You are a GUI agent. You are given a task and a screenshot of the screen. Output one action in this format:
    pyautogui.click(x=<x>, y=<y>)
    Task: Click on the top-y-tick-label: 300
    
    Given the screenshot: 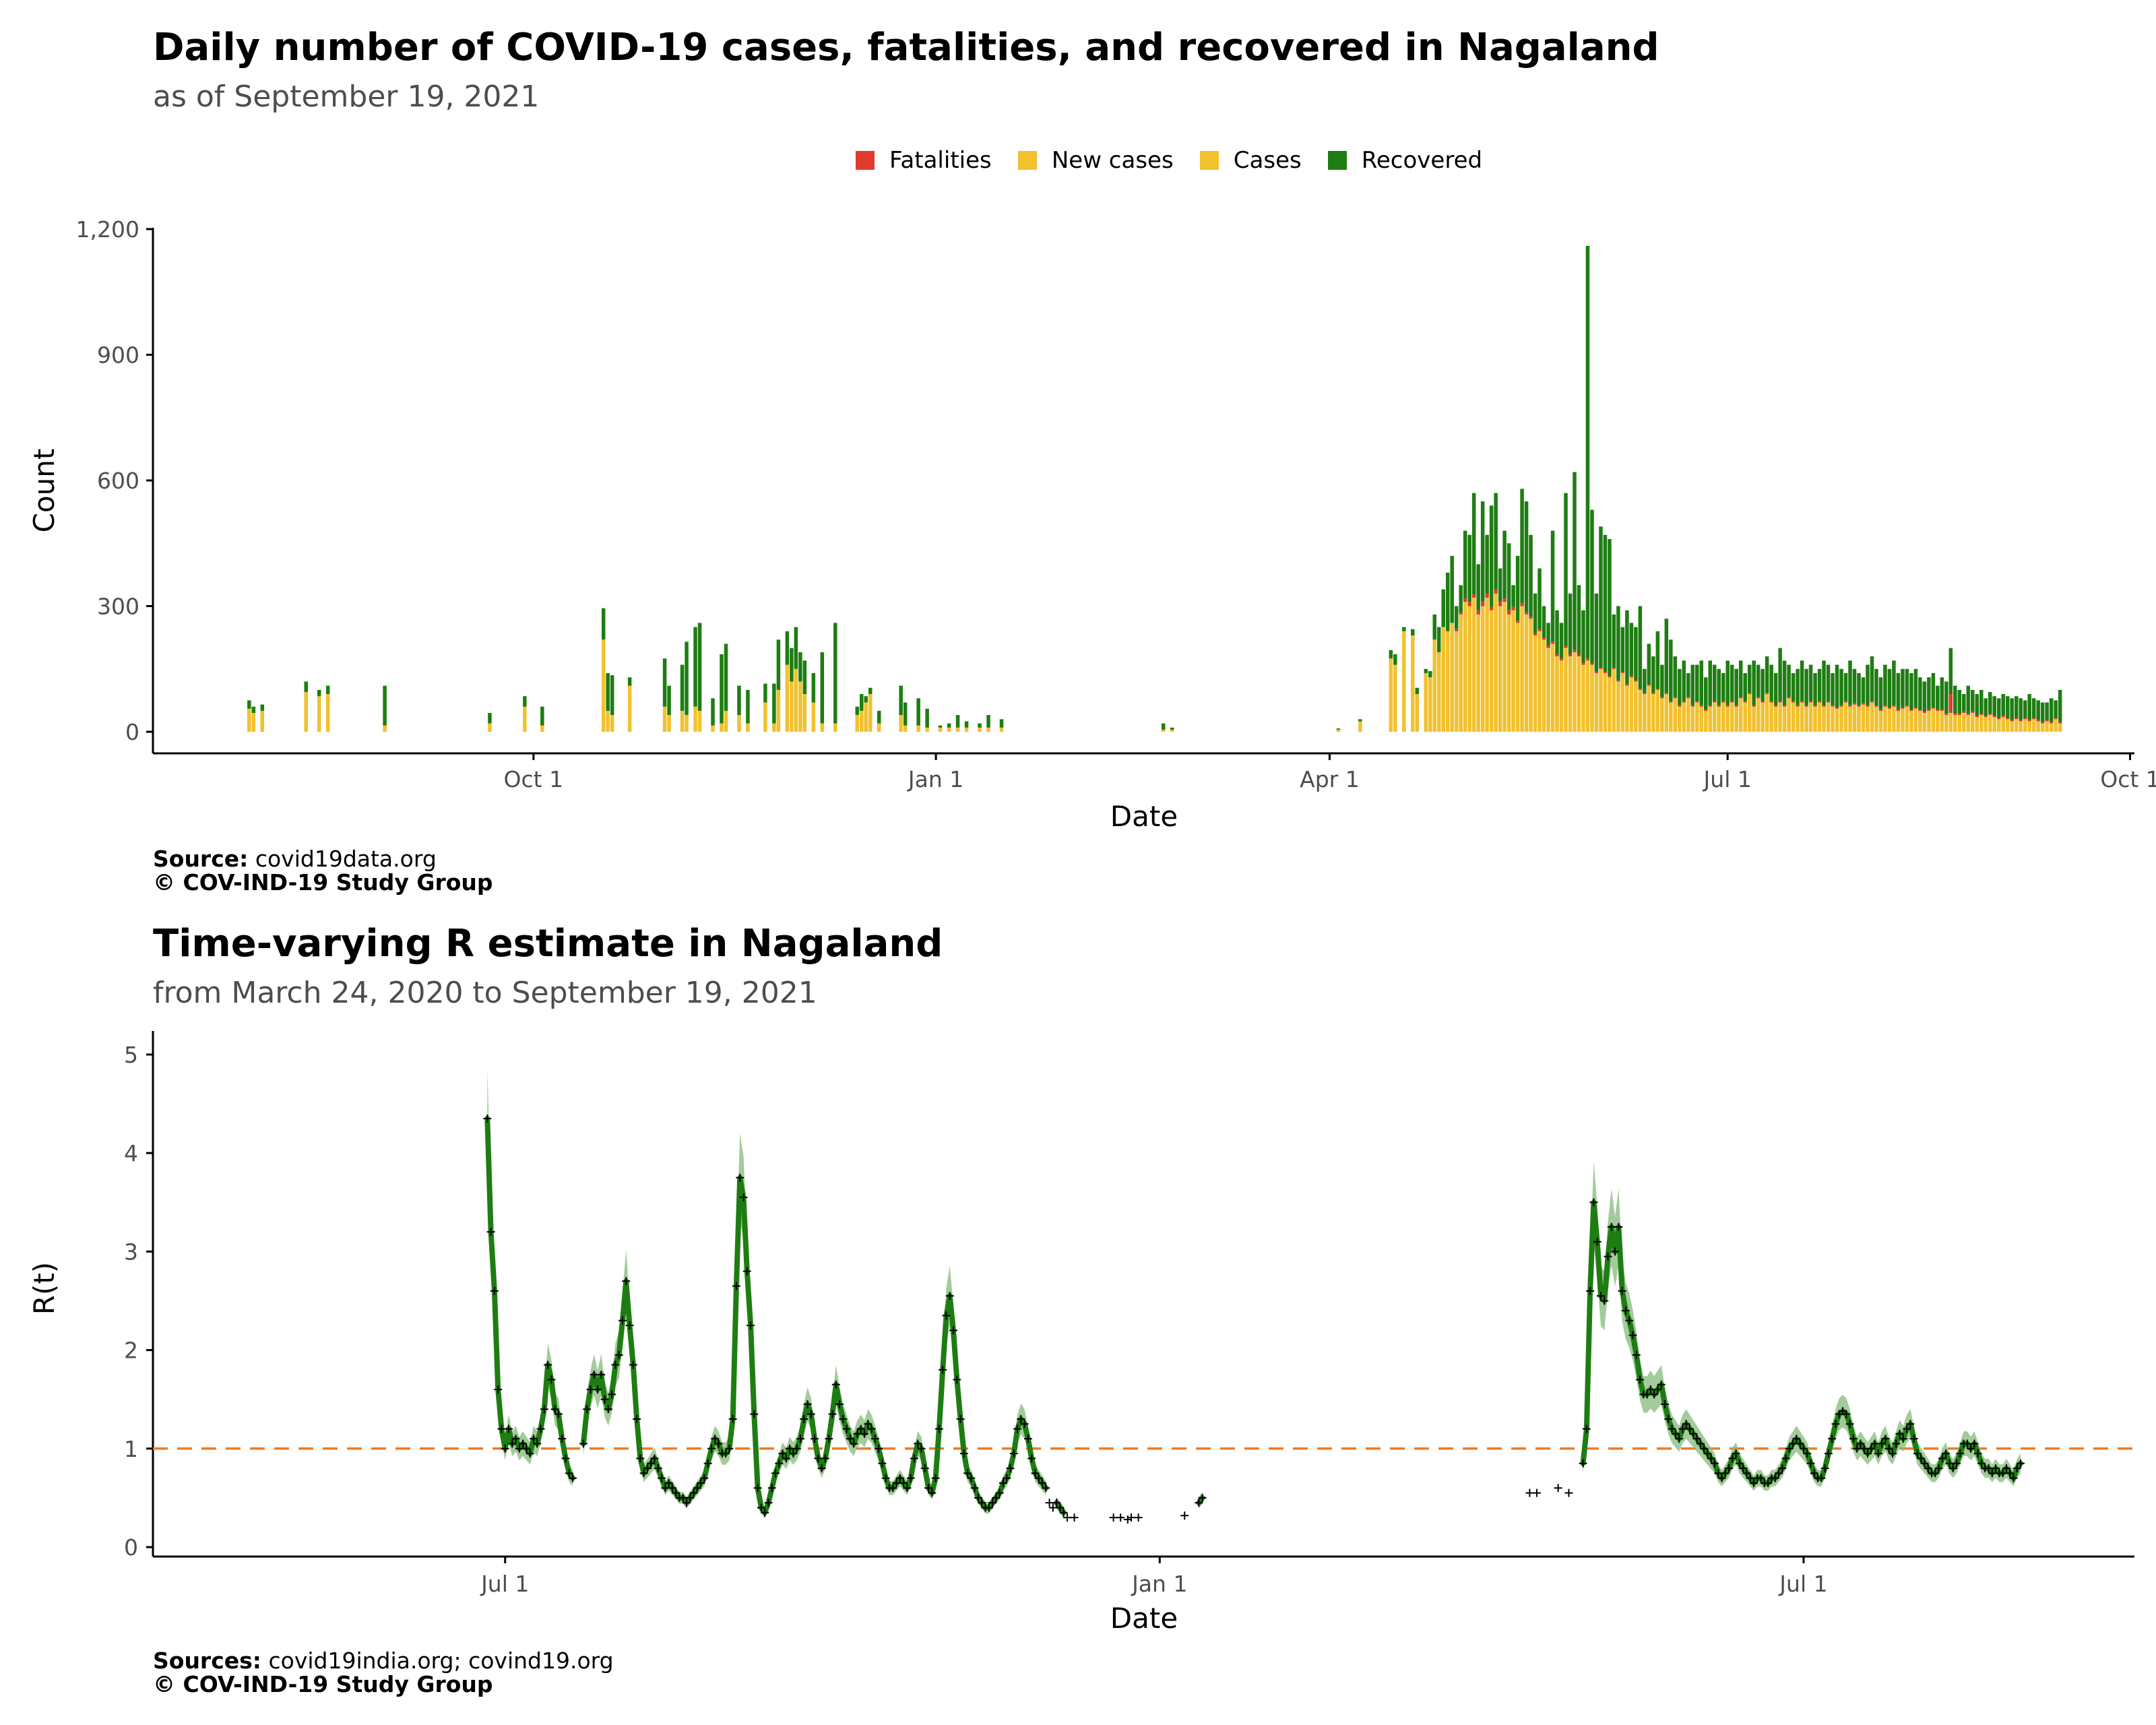 What is the action you would take?
    pyautogui.click(x=118, y=607)
    